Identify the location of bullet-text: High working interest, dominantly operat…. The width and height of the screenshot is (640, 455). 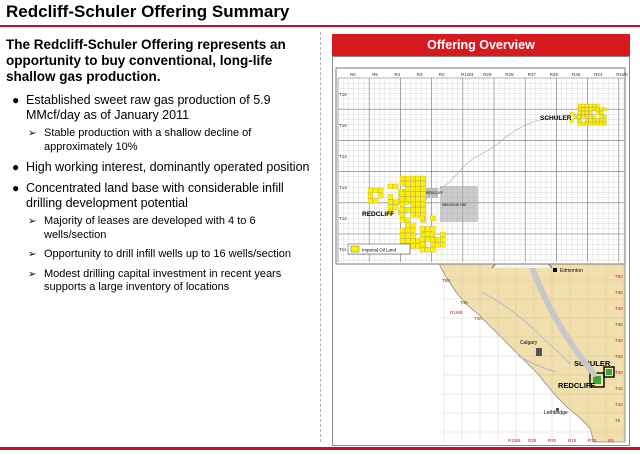
(168, 167).